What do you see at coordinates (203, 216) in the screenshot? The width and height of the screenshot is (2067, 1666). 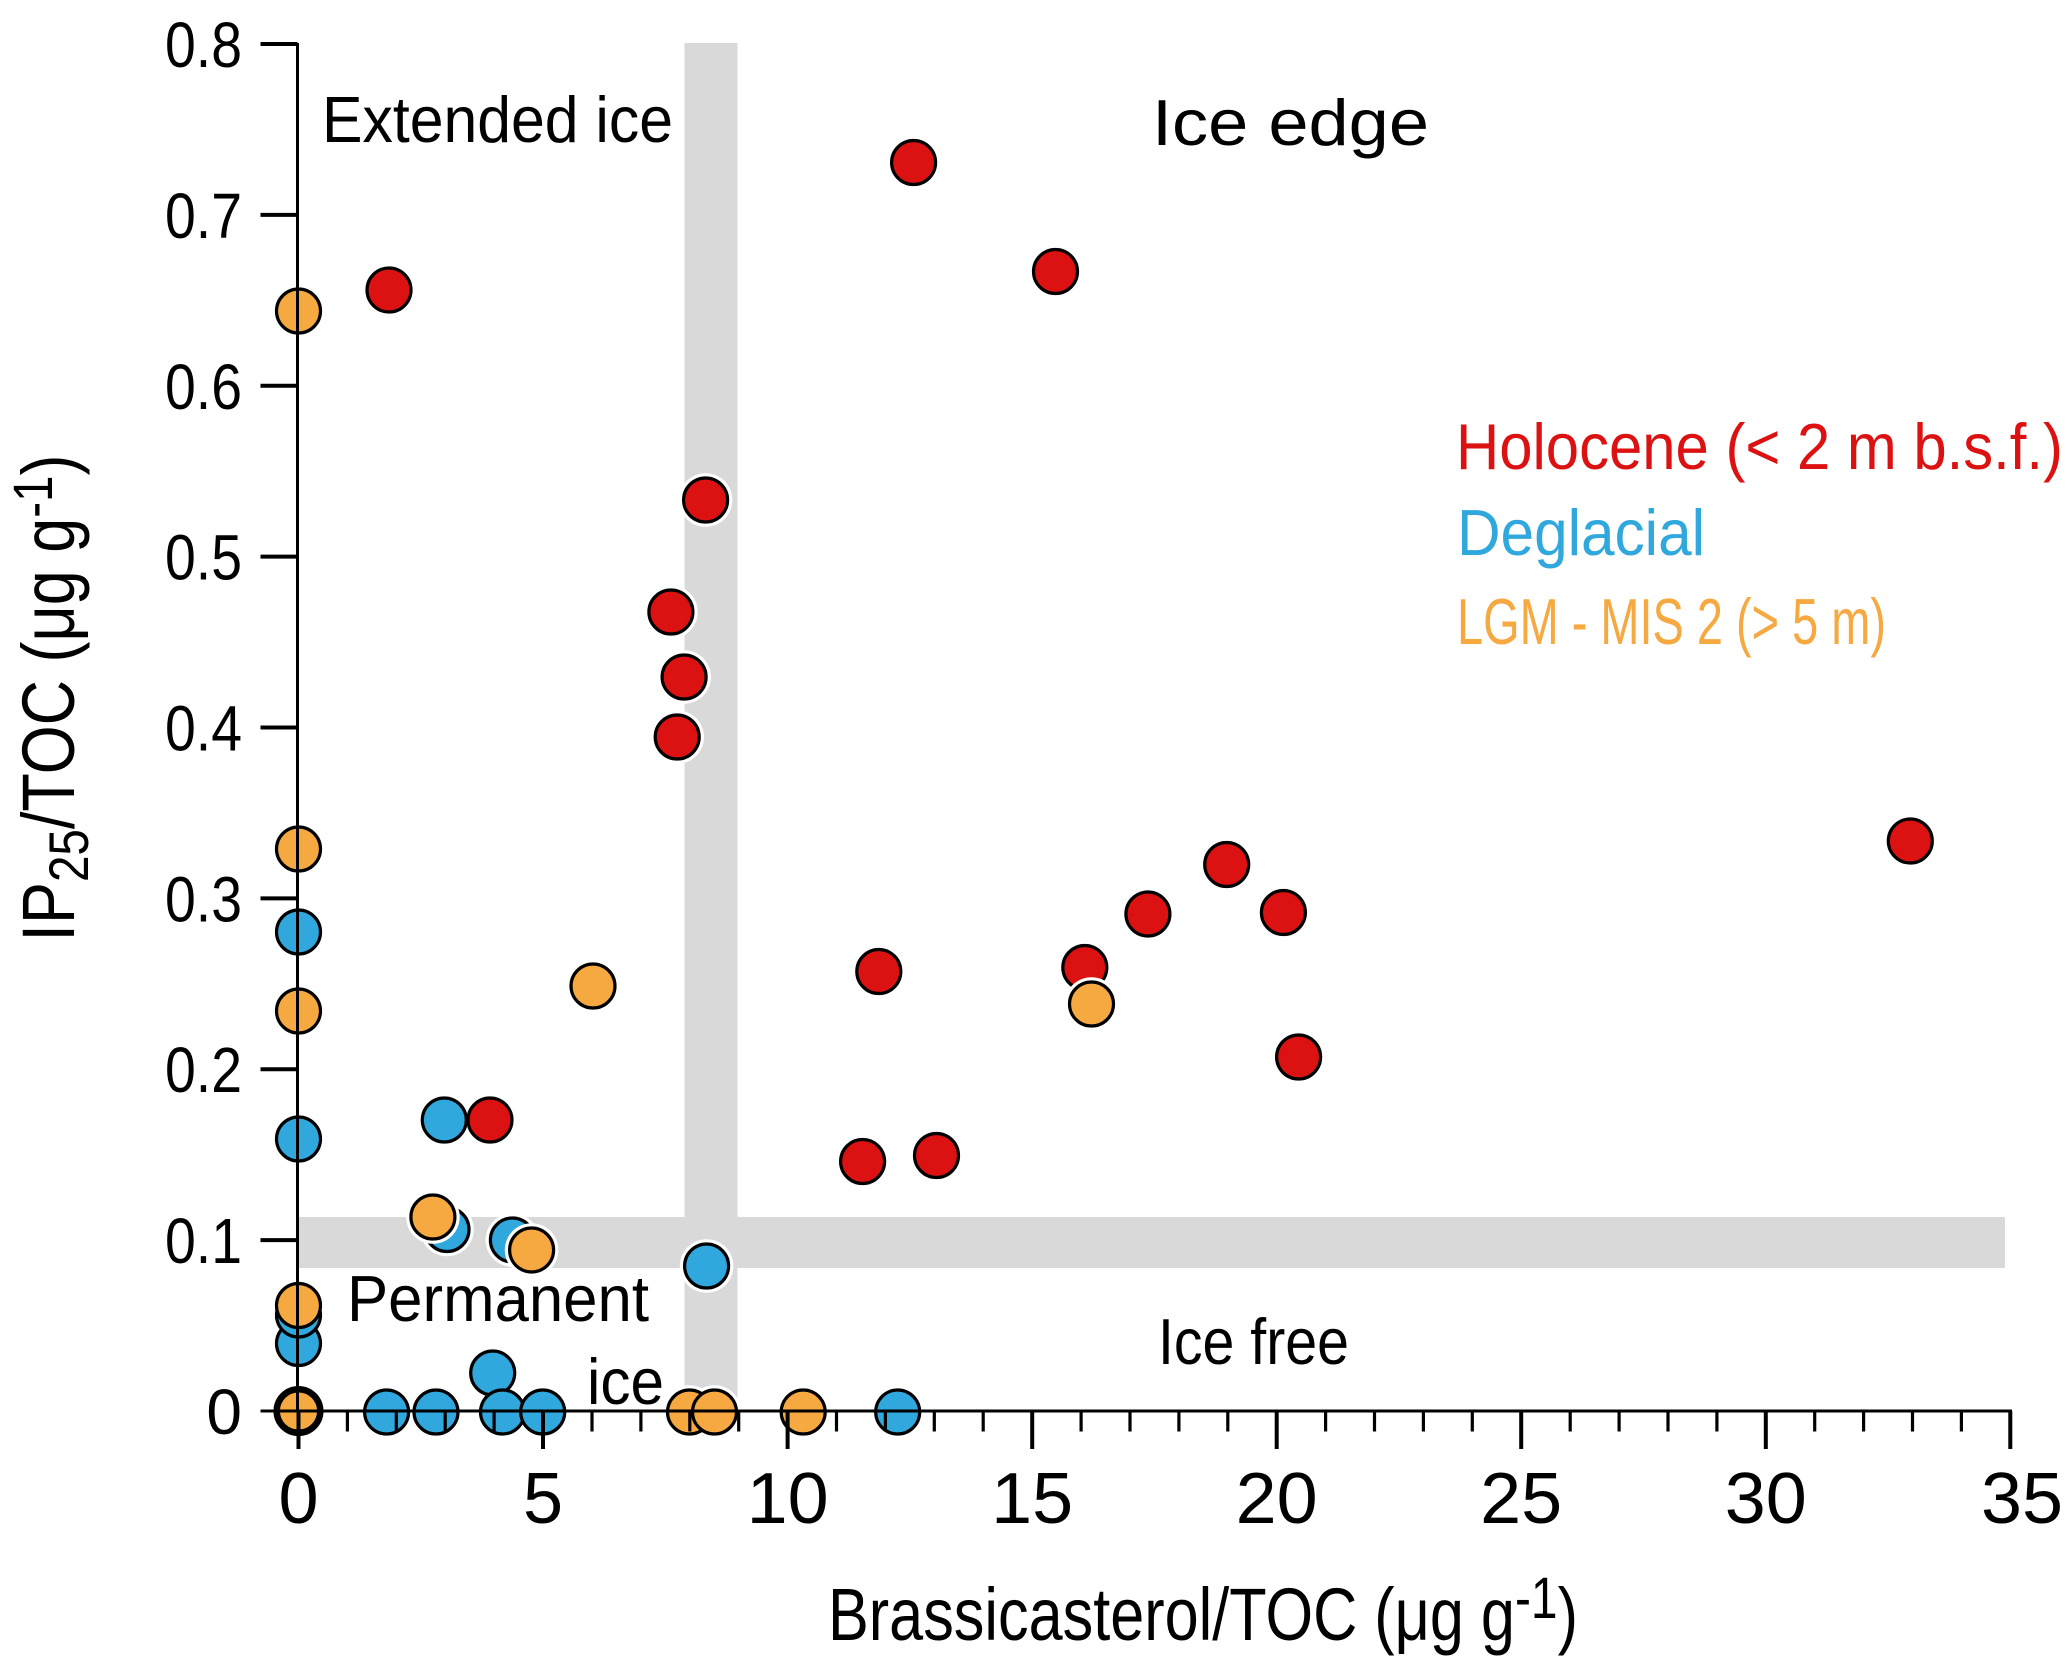 I see `svg-text: 0.7` at bounding box center [203, 216].